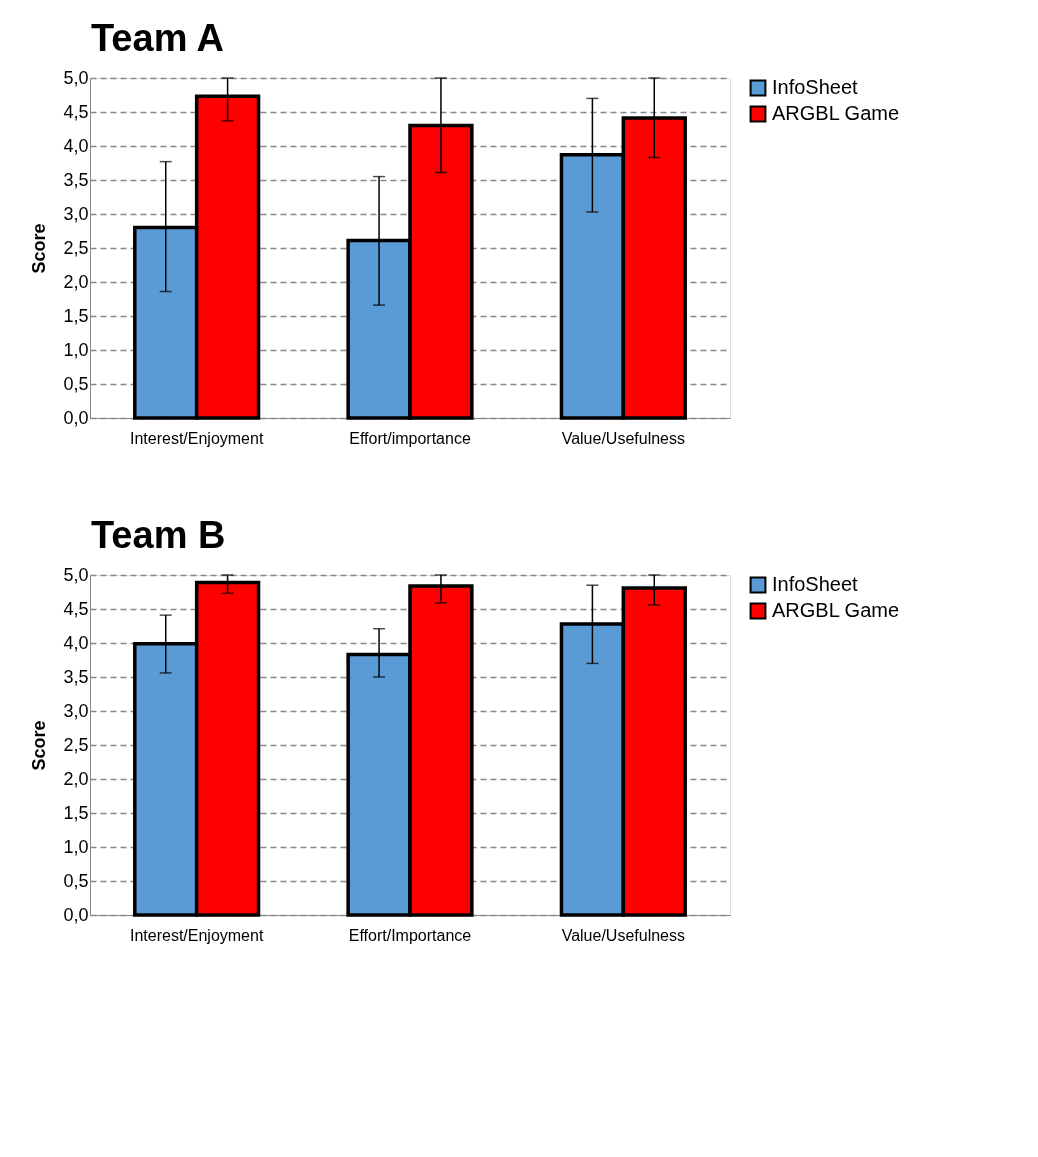 Image resolution: width=1038 pixels, height=1157 pixels. What do you see at coordinates (158, 535) in the screenshot?
I see `chart-title: Team B` at bounding box center [158, 535].